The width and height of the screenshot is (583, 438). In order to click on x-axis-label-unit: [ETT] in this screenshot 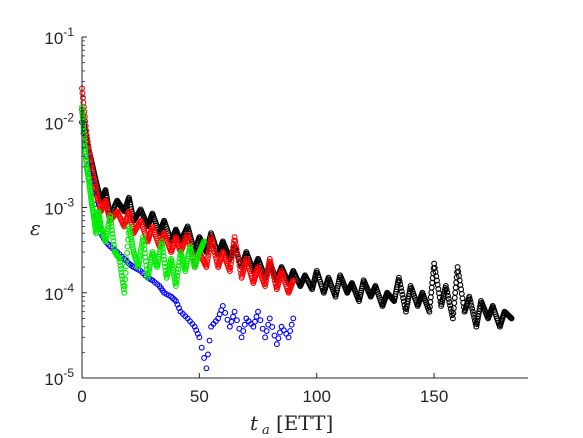, I will do `click(304, 423)`.